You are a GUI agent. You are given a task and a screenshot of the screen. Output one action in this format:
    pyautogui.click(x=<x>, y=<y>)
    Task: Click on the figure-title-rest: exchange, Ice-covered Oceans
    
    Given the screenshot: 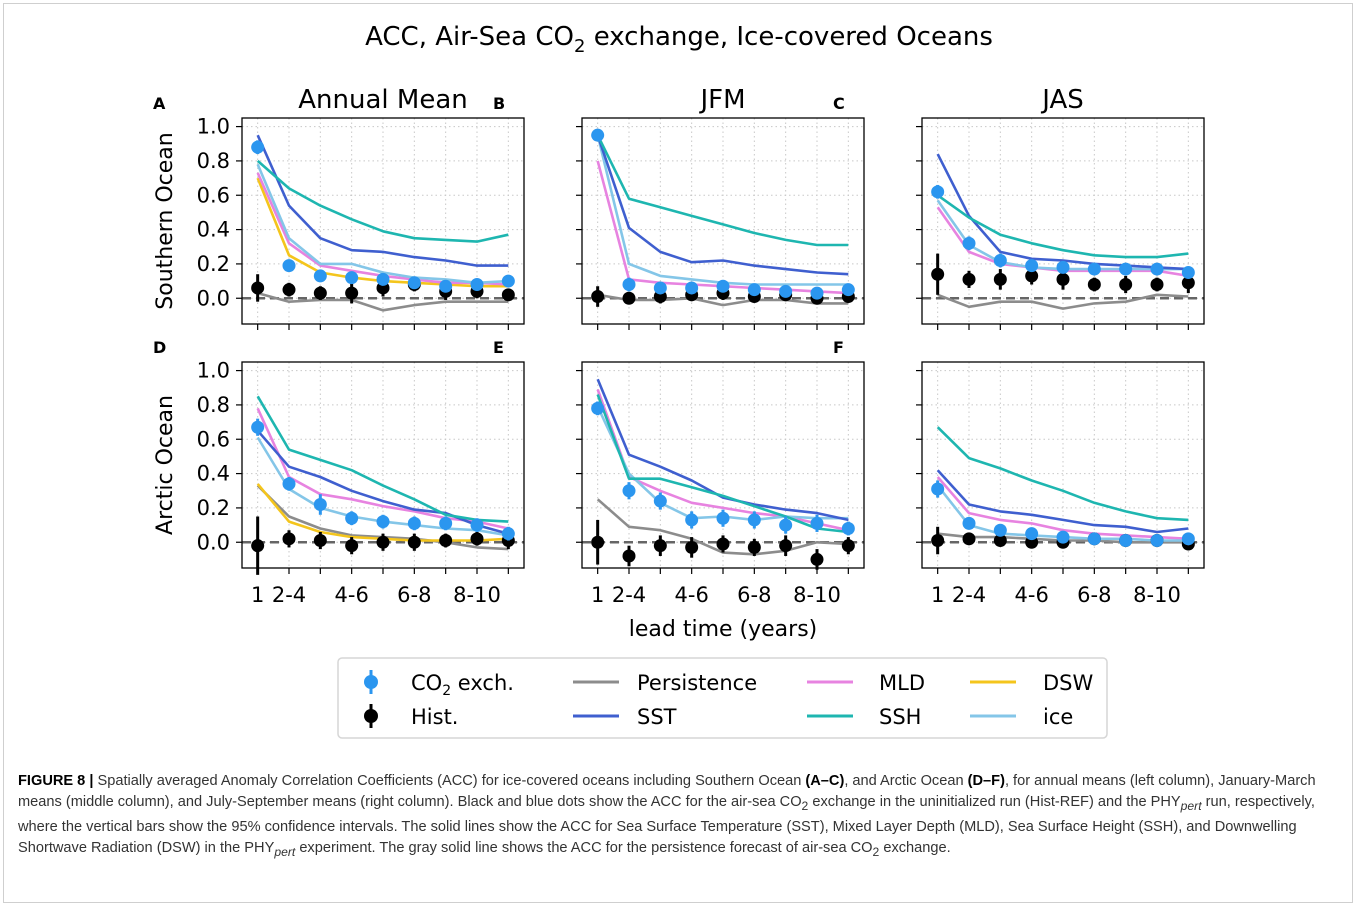 What is the action you would take?
    pyautogui.click(x=788, y=37)
    